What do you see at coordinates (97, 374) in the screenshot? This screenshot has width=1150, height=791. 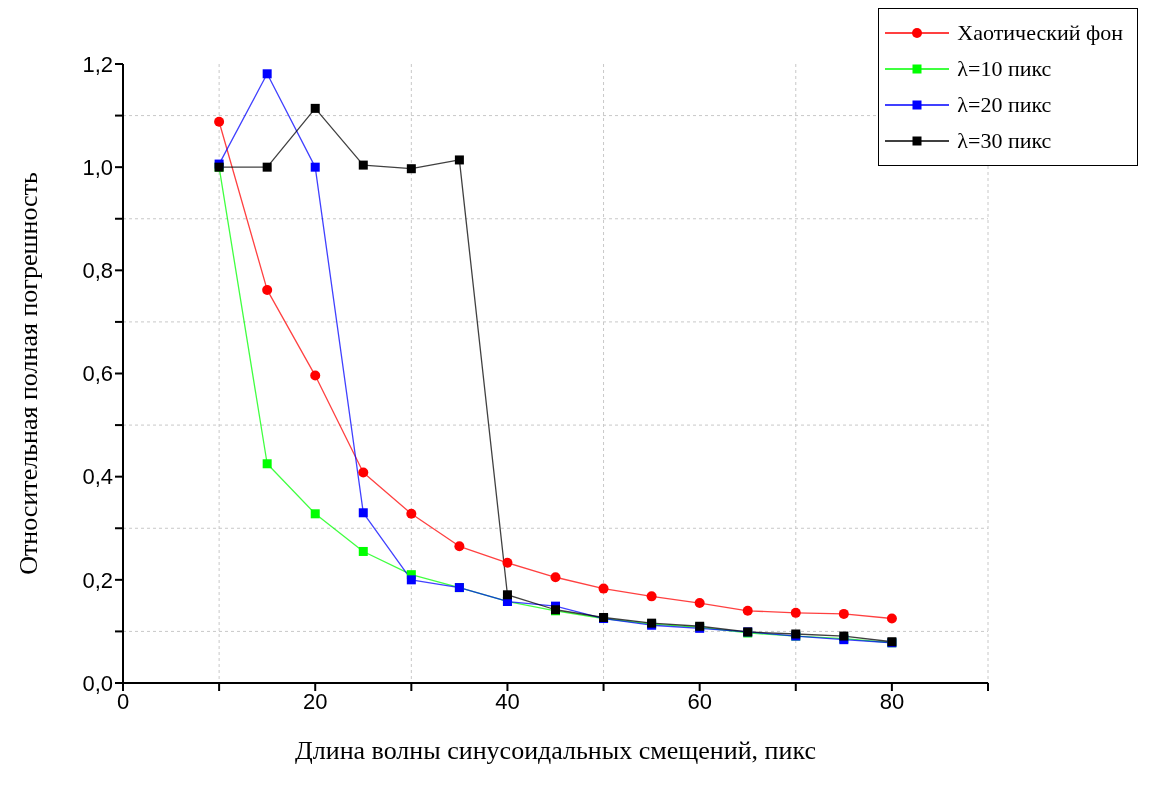 I see `y-tick-label: 0,6` at bounding box center [97, 374].